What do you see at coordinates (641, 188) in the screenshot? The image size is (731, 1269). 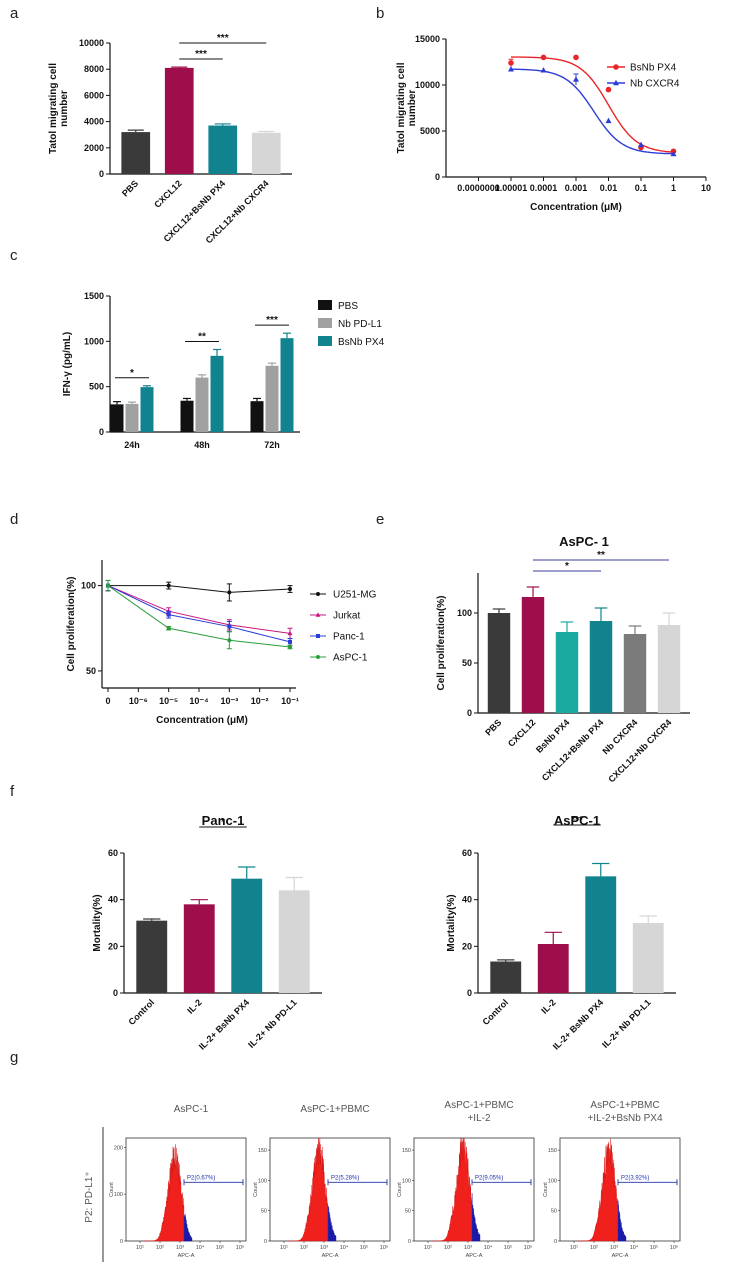 I see `x-tick-label: 0.1` at bounding box center [641, 188].